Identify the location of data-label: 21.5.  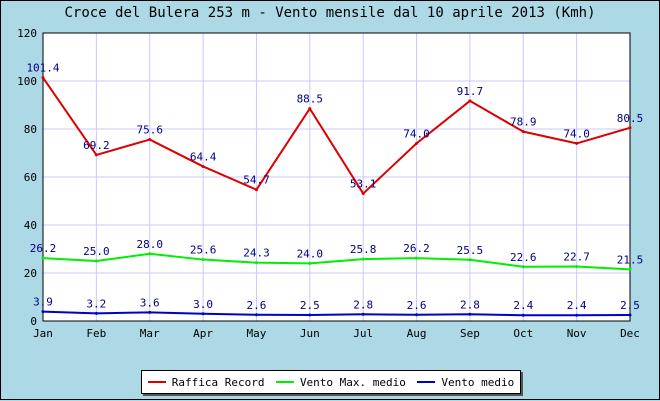
(630, 259).